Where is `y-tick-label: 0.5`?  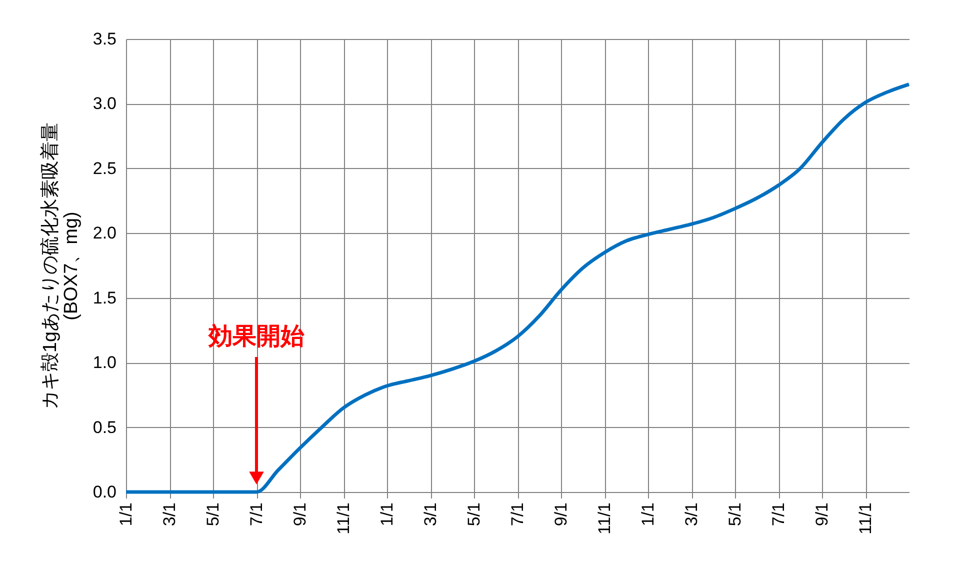
y-tick-label: 0.5 is located at coordinates (104, 427).